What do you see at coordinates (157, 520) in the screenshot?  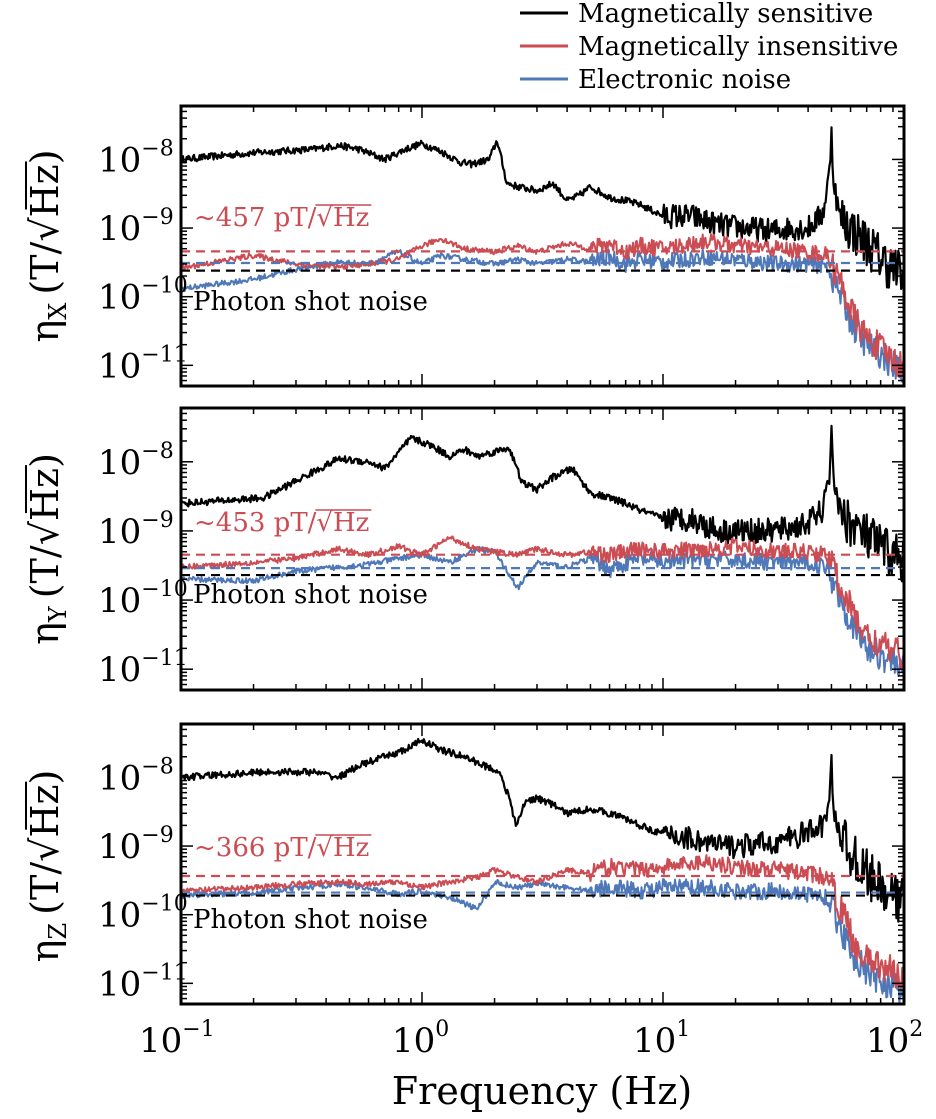 I see `panel-y-ytick-label-exp: −9` at bounding box center [157, 520].